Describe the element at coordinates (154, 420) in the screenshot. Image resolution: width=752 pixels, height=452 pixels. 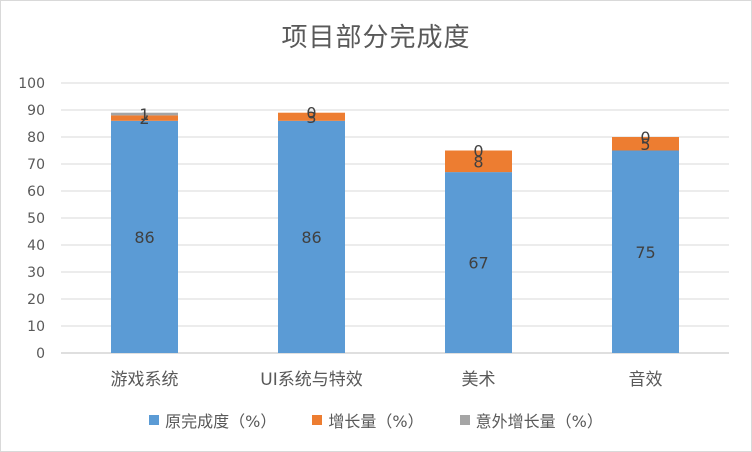
I see `legend-swatch-original` at that location.